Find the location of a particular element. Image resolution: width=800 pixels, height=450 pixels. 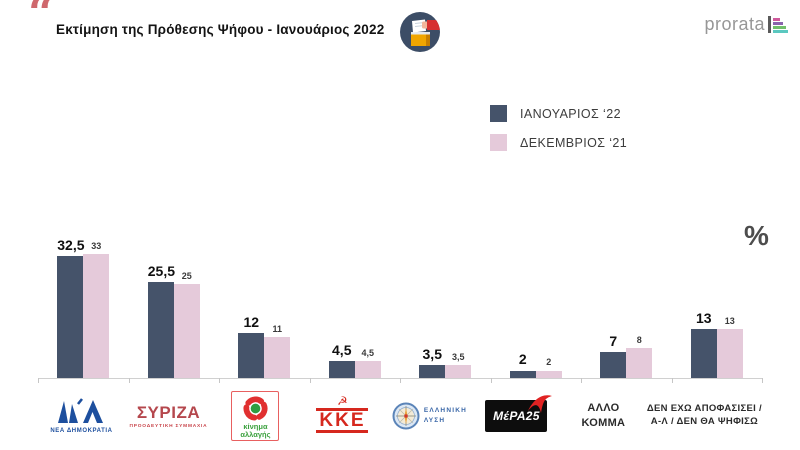

hammer-sickle-icon: ☭ is located at coordinates (342, 400).